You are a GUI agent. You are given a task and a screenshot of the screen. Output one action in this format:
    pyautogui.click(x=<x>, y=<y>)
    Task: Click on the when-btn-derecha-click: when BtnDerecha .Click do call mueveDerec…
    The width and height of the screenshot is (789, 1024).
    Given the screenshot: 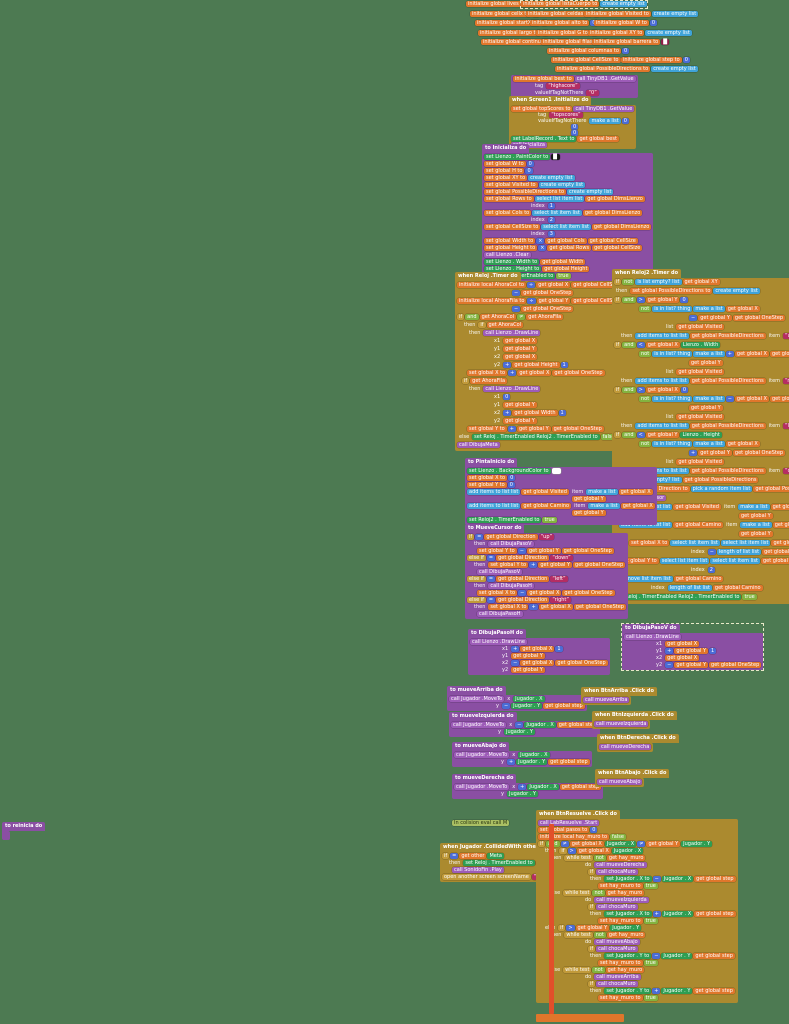 What is the action you would take?
    pyautogui.click(x=638, y=743)
    